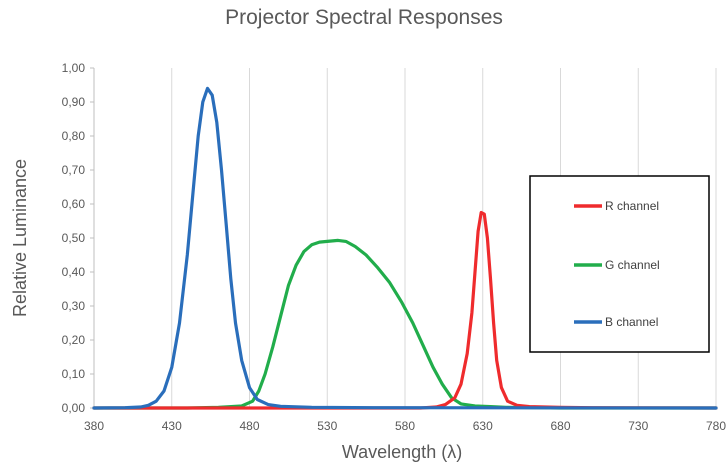 Image resolution: width=728 pixels, height=467 pixels. Describe the element at coordinates (74, 238) in the screenshot. I see `y-tick-label: 0,50` at that location.